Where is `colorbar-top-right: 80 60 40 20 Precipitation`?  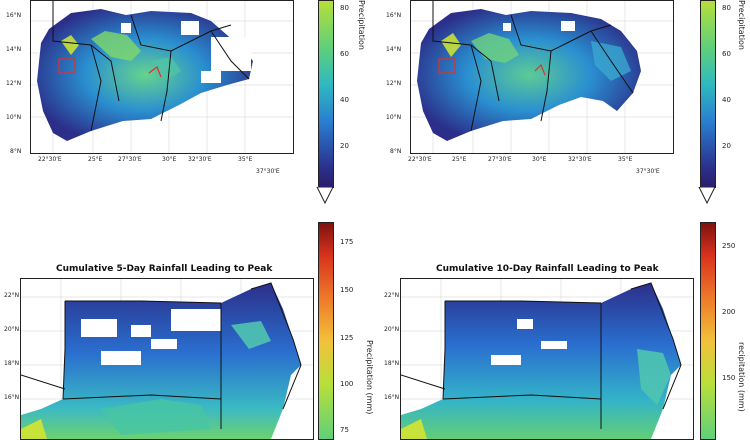
colorbar-top-right: 80 60 40 20 Precipitation is located at coordinates (724, 105).